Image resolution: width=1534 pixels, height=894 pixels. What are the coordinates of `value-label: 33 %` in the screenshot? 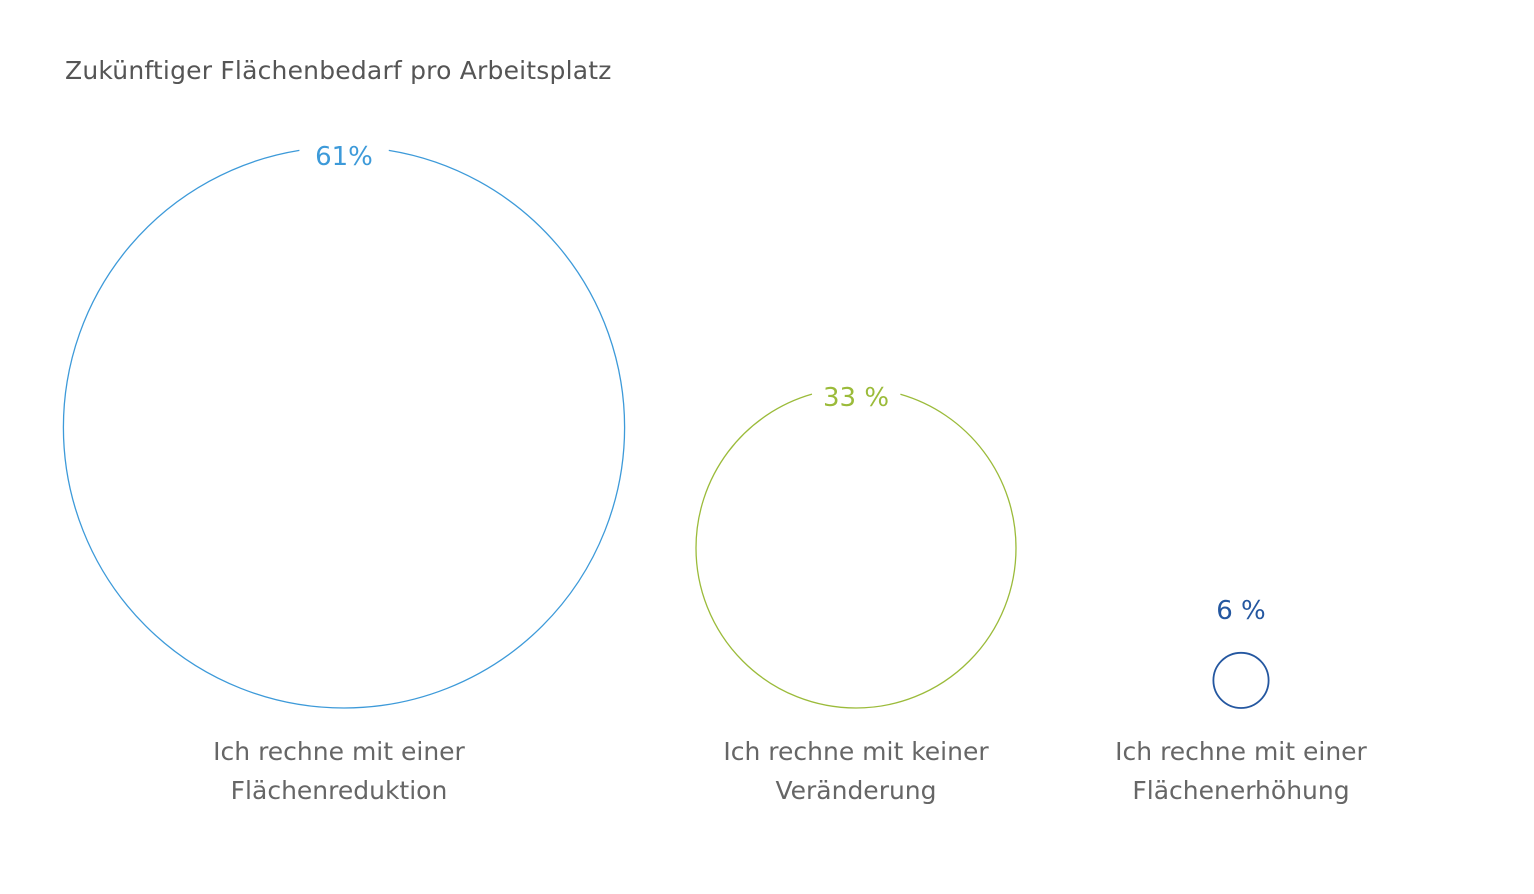 It's located at (856, 398).